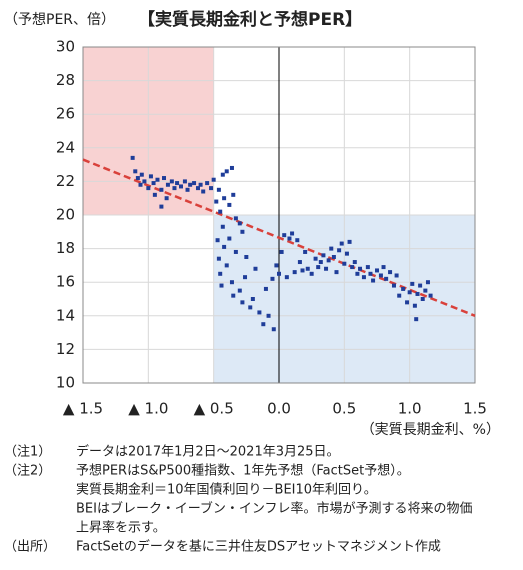 The height and width of the screenshot is (570, 523). Describe the element at coordinates (214, 409) in the screenshot. I see `x-tick-label: ▲ 0.5` at that location.